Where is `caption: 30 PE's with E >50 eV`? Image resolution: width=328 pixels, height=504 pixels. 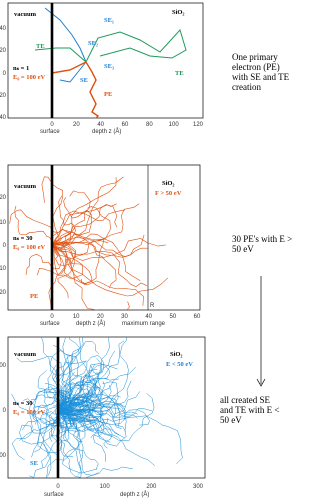
caption: 30 PE's with E >50 eV is located at coordinates (262, 244).